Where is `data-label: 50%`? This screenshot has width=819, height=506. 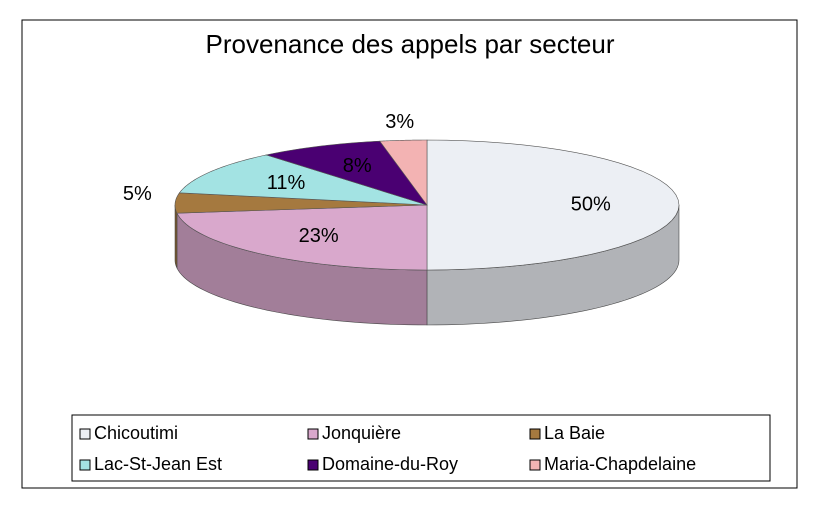 data-label: 50% is located at coordinates (591, 204).